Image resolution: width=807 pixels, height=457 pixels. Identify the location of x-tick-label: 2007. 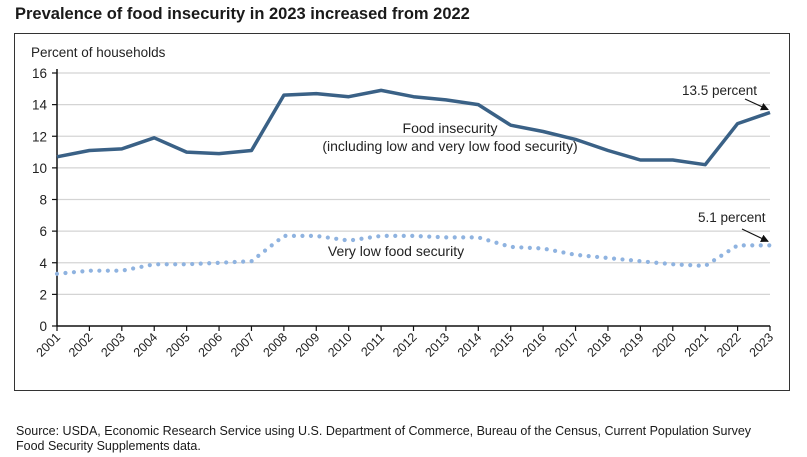
(243, 345).